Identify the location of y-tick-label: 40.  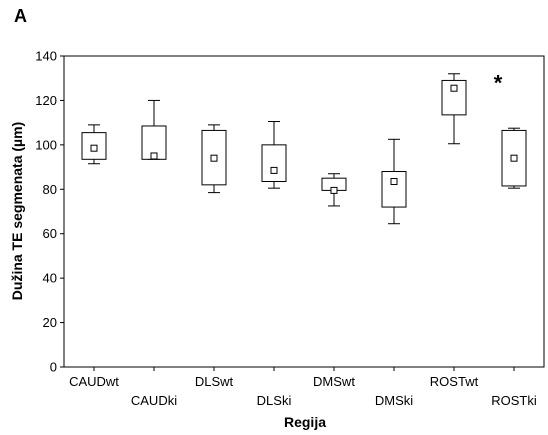
(50, 278).